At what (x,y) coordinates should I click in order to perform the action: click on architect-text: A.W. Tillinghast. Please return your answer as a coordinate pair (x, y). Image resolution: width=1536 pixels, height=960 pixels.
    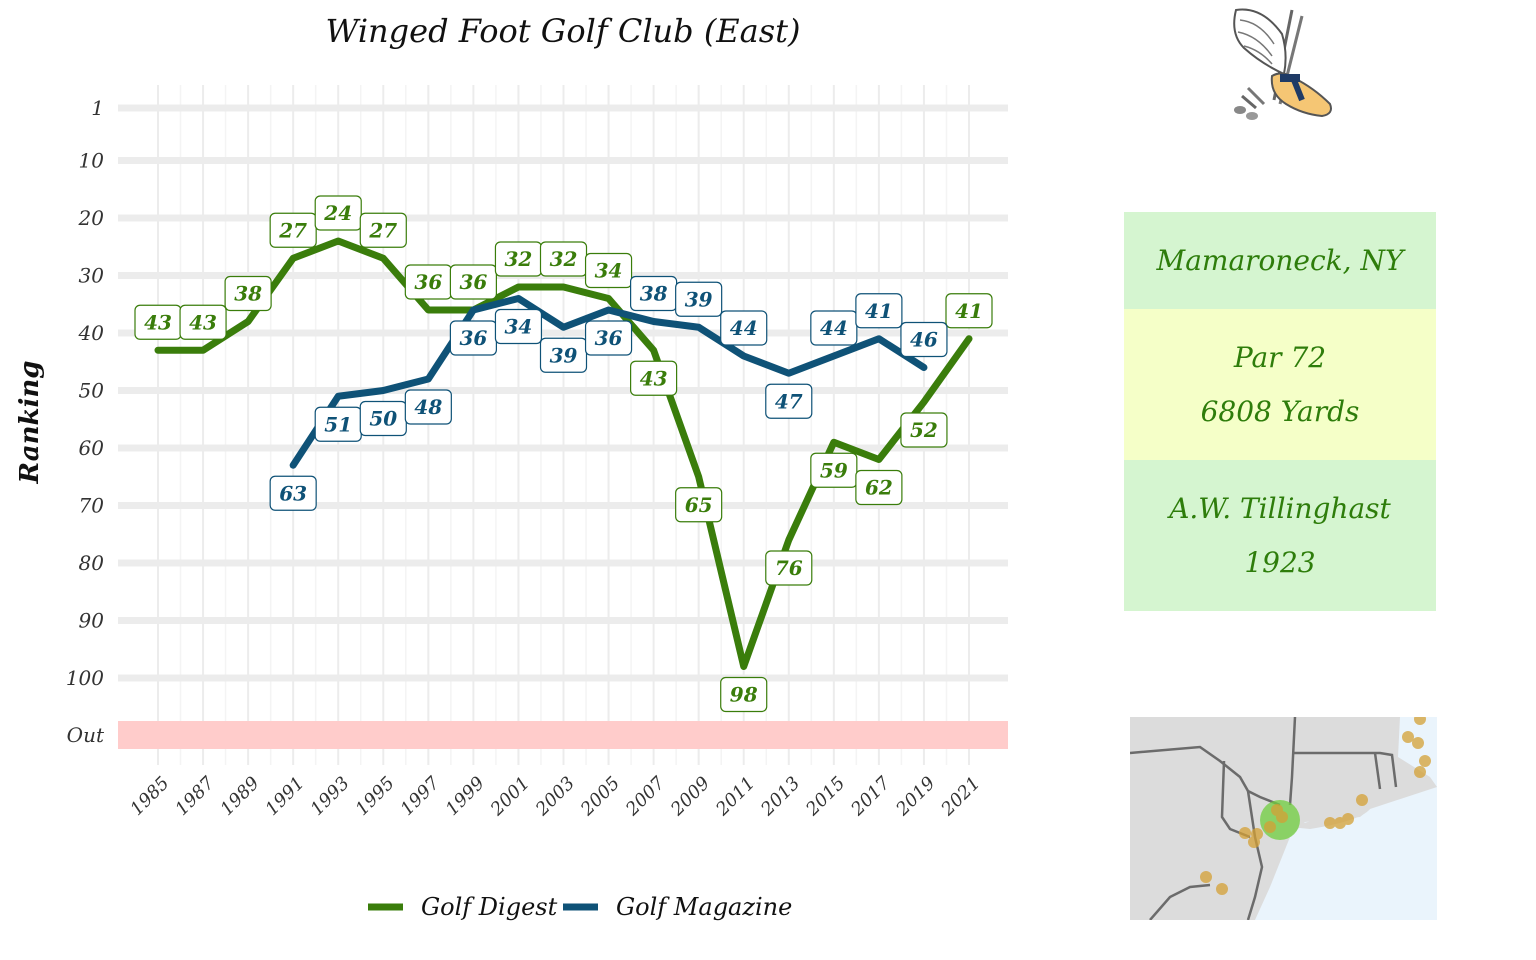
    Looking at the image, I should click on (1280, 508).